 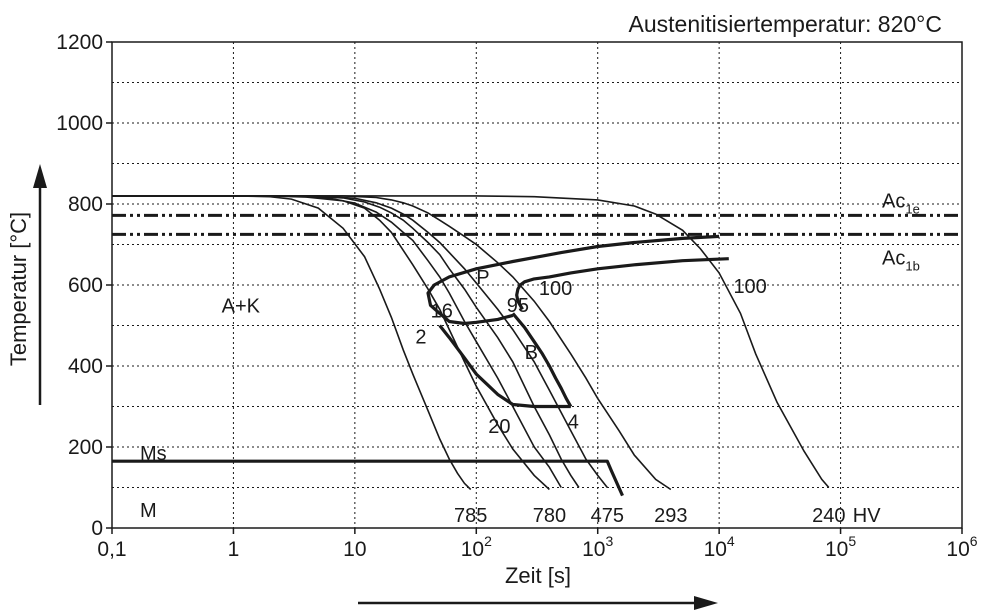 What do you see at coordinates (549, 516) in the screenshot?
I see `hardness-label: 780` at bounding box center [549, 516].